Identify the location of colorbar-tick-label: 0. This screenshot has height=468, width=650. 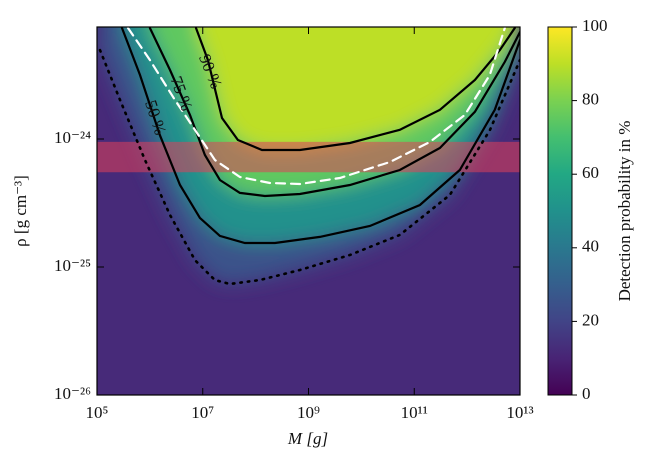
(586, 393).